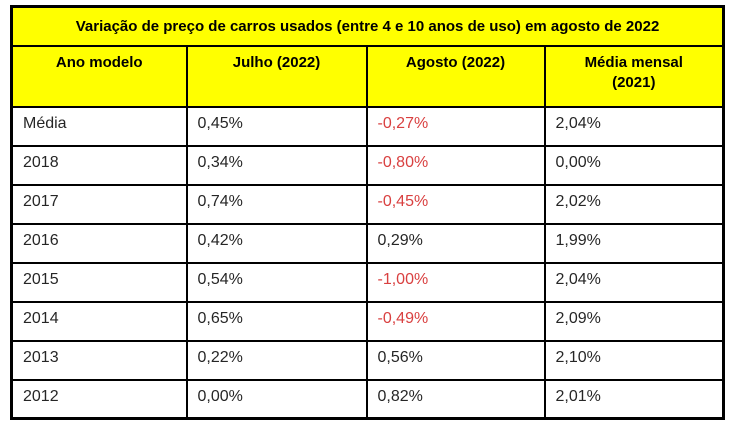 Image resolution: width=732 pixels, height=428 pixels. What do you see at coordinates (276, 399) in the screenshot?
I see `cell-julho: 0,00%` at bounding box center [276, 399].